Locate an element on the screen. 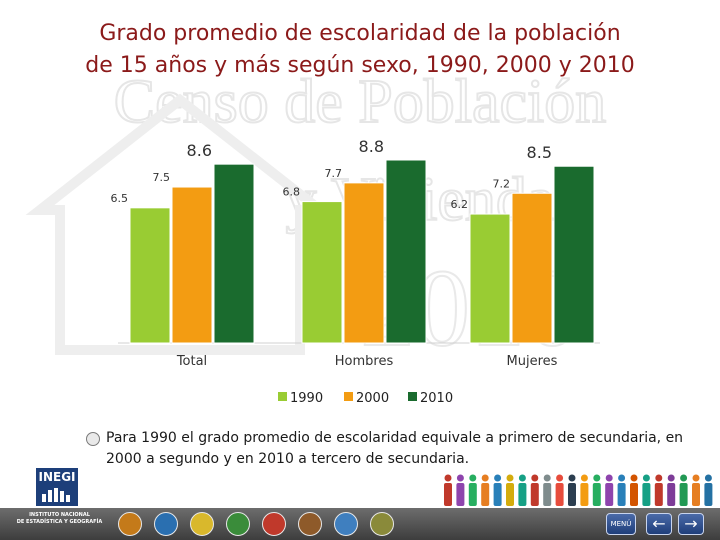 The height and width of the screenshot is (540, 720). bar-mujeres-2000 is located at coordinates (532, 268).